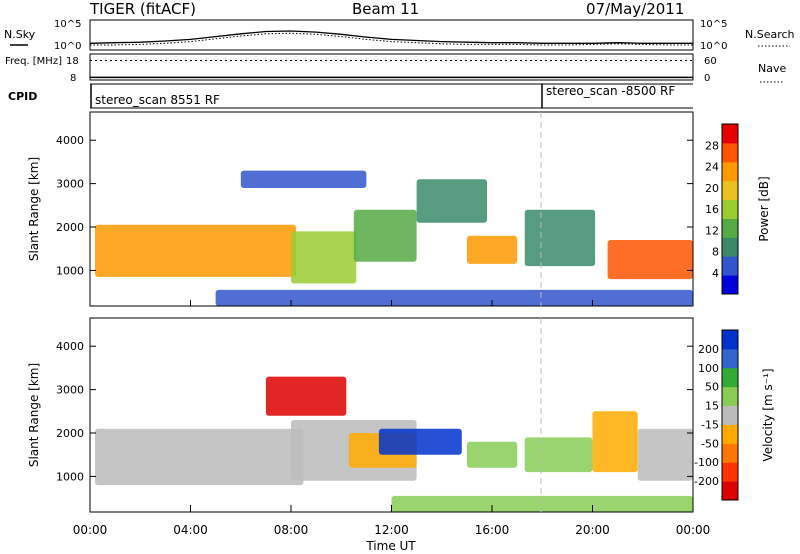 Image resolution: width=800 pixels, height=554 pixels. Describe the element at coordinates (706, 462) in the screenshot. I see `colorbar-tick-6: -100` at that location.